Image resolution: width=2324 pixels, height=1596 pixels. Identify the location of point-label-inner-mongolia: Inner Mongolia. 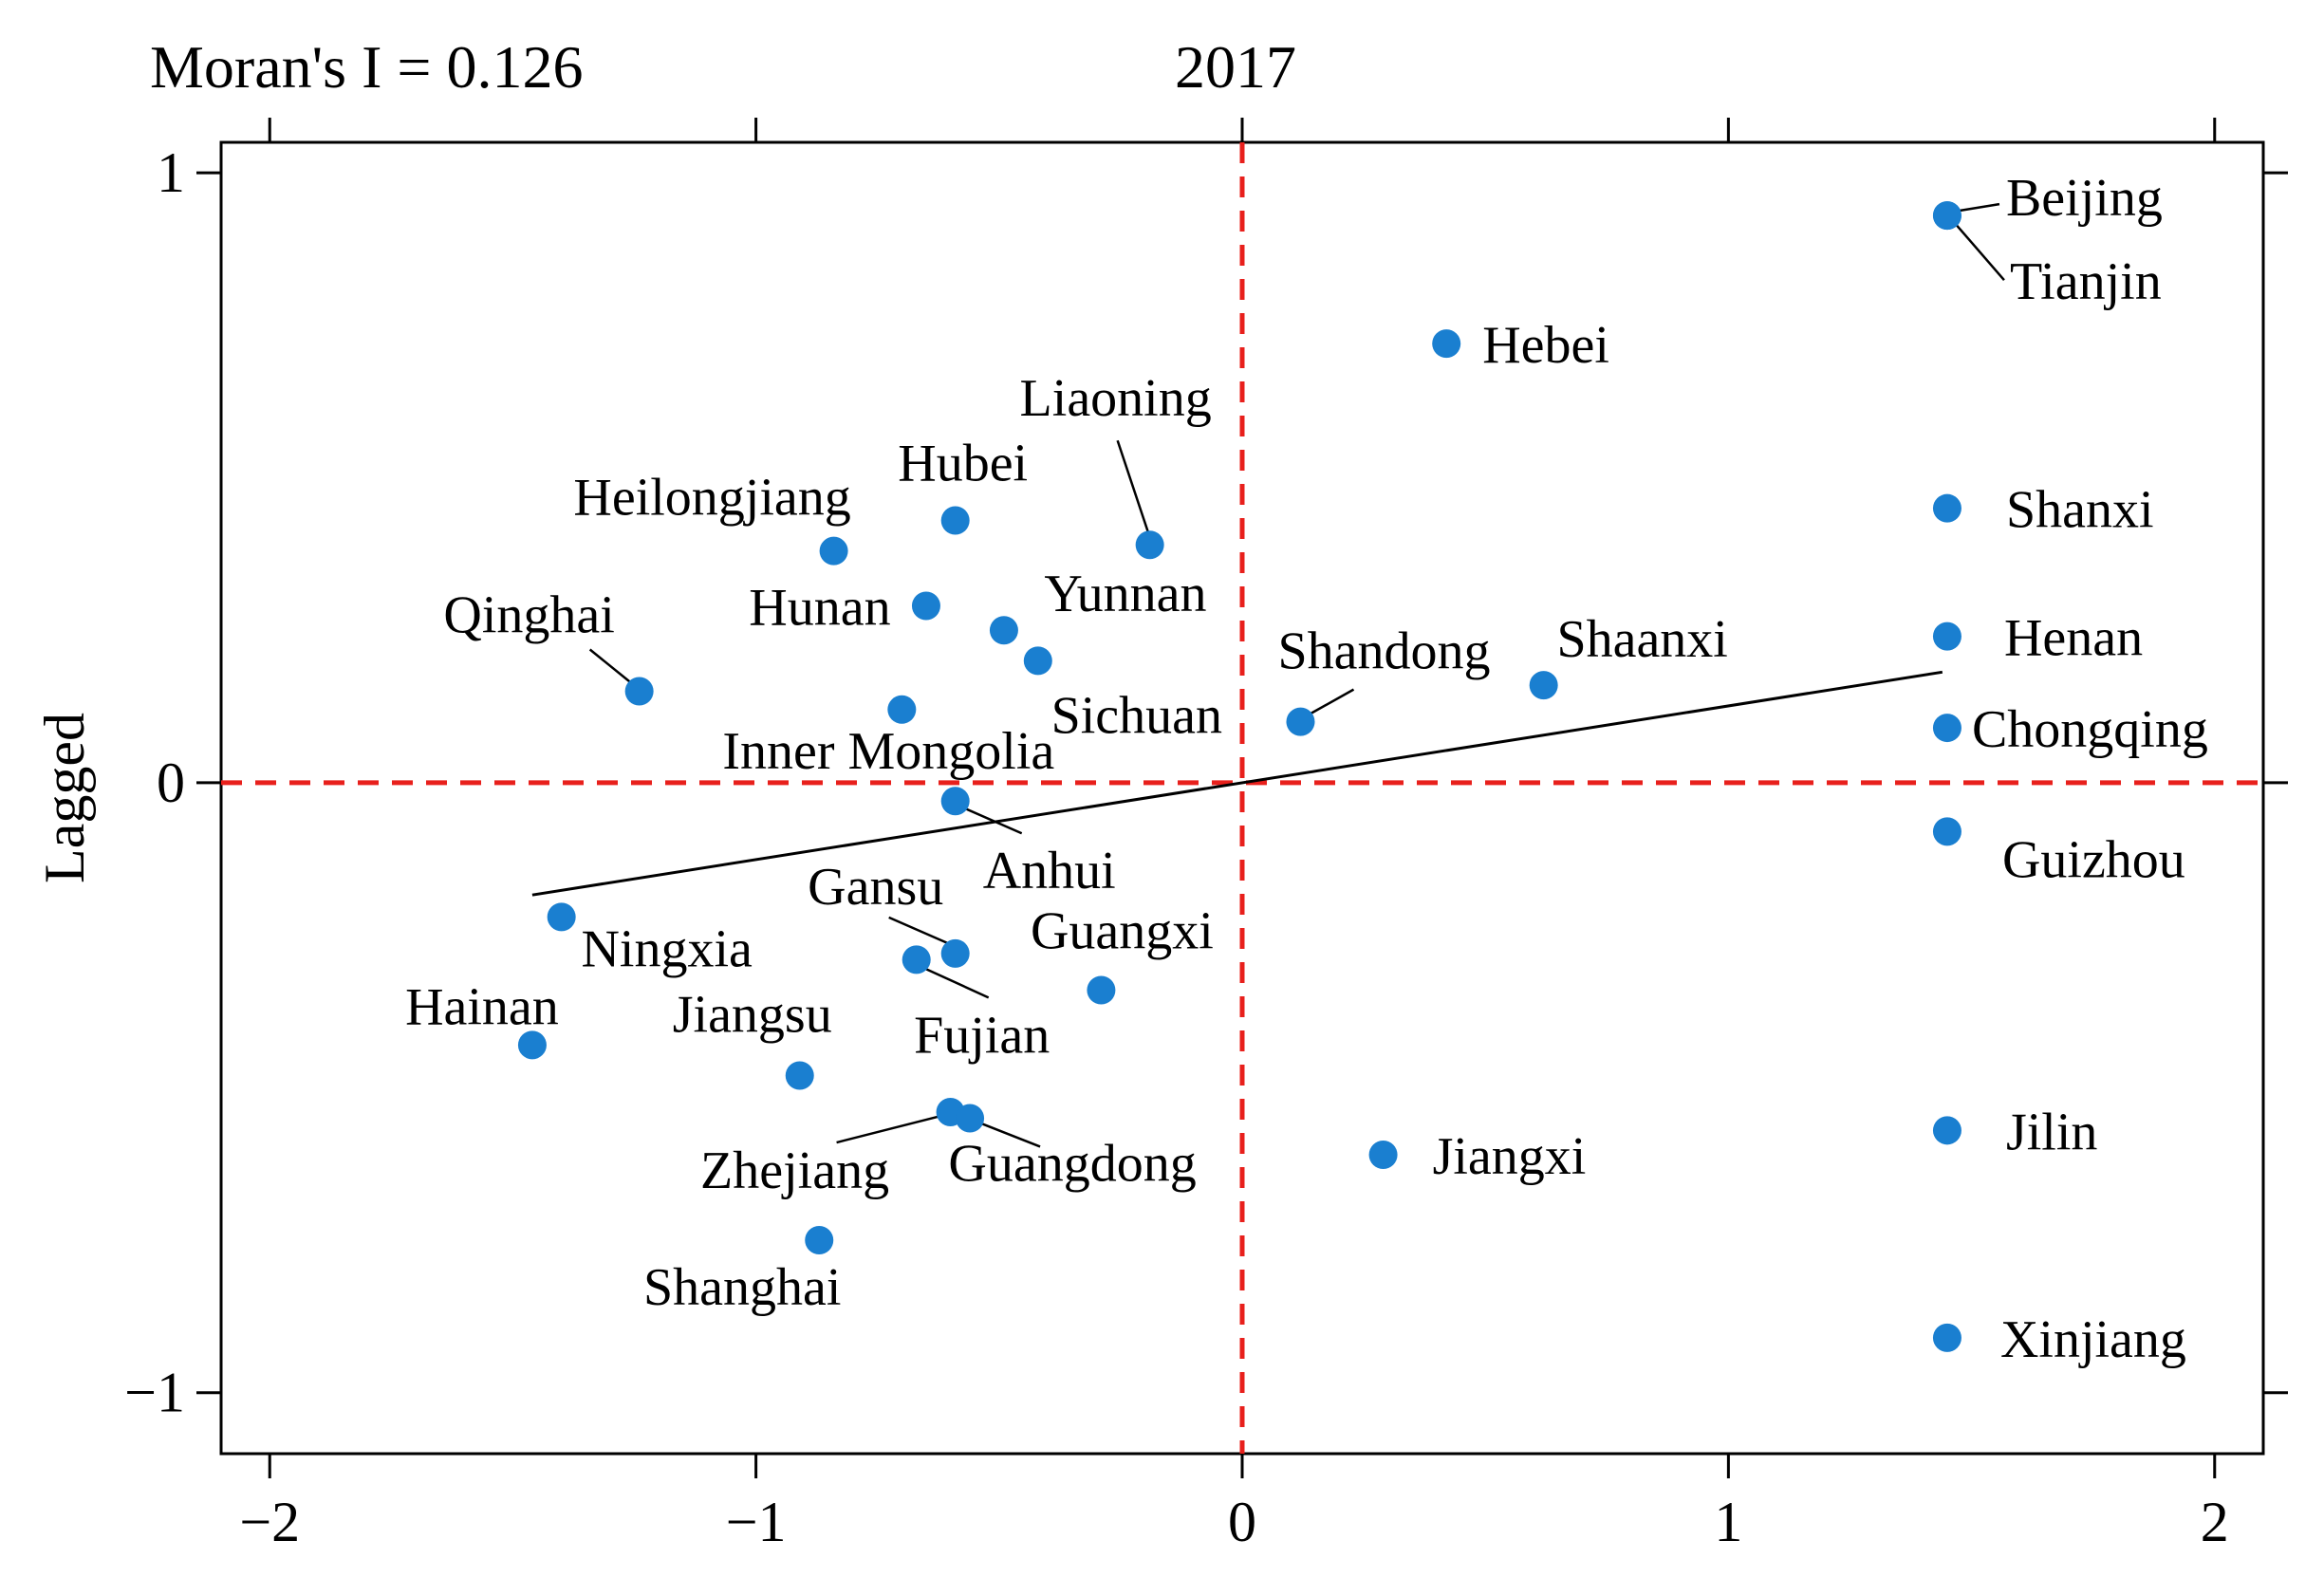
(888, 751).